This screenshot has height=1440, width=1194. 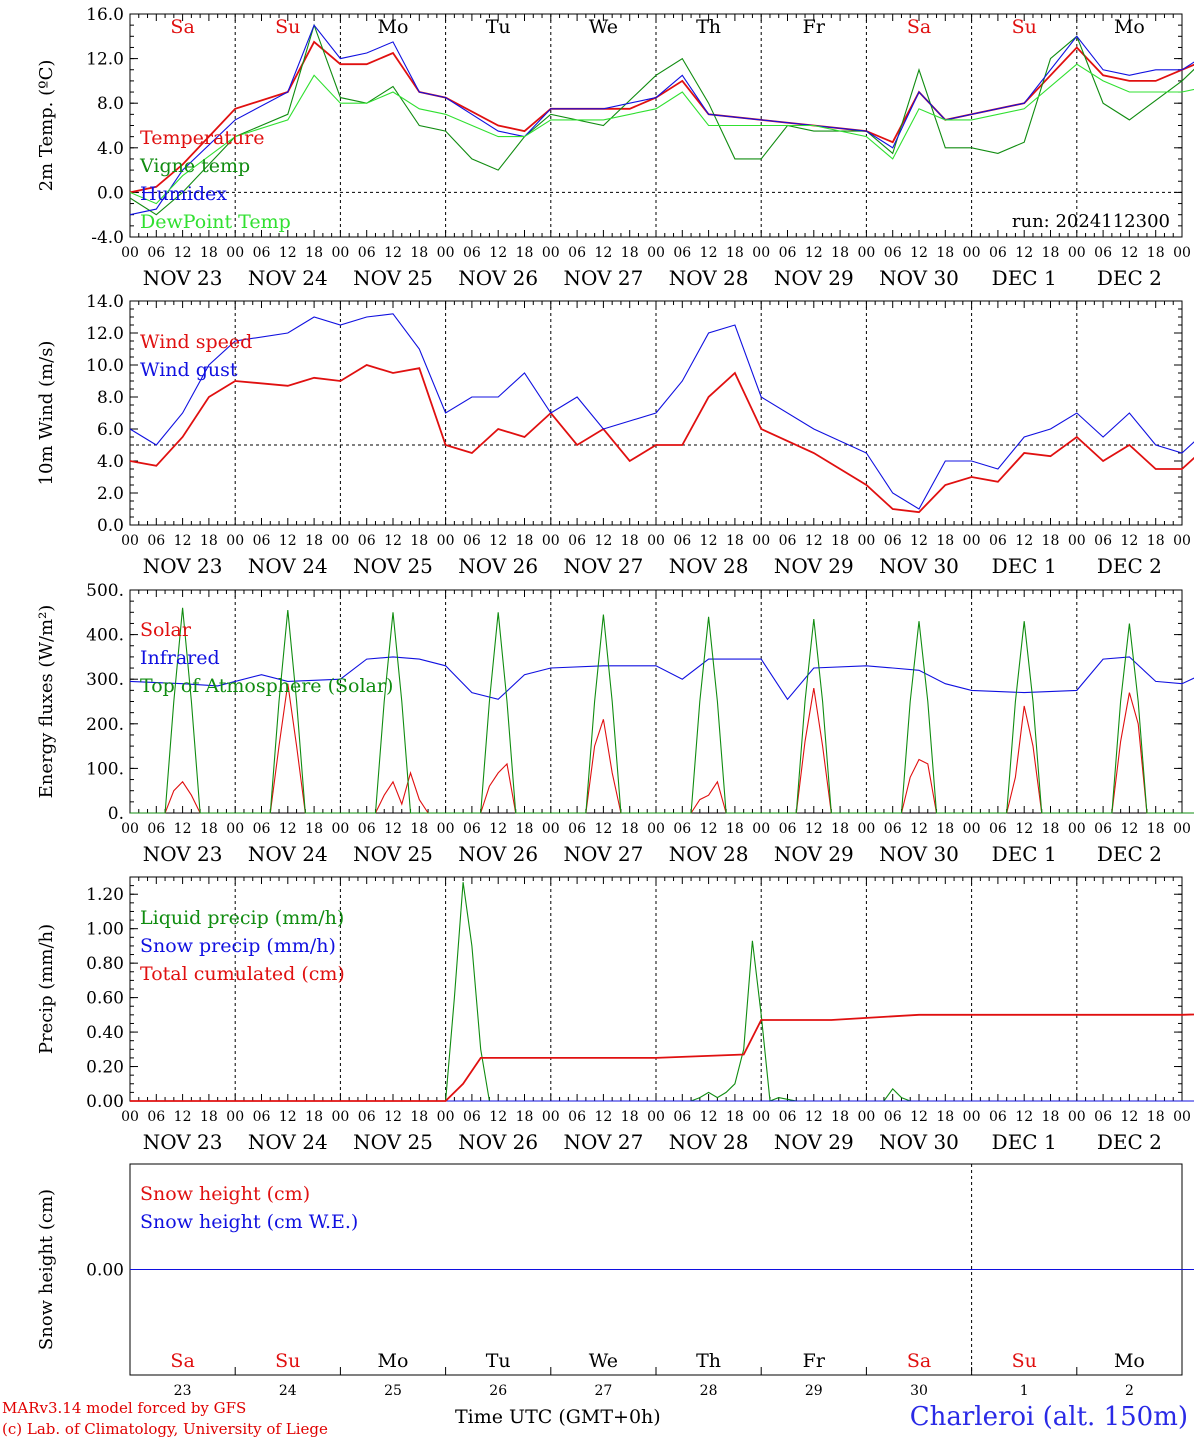 I want to click on y-tick-label: 300., so click(x=105, y=680).